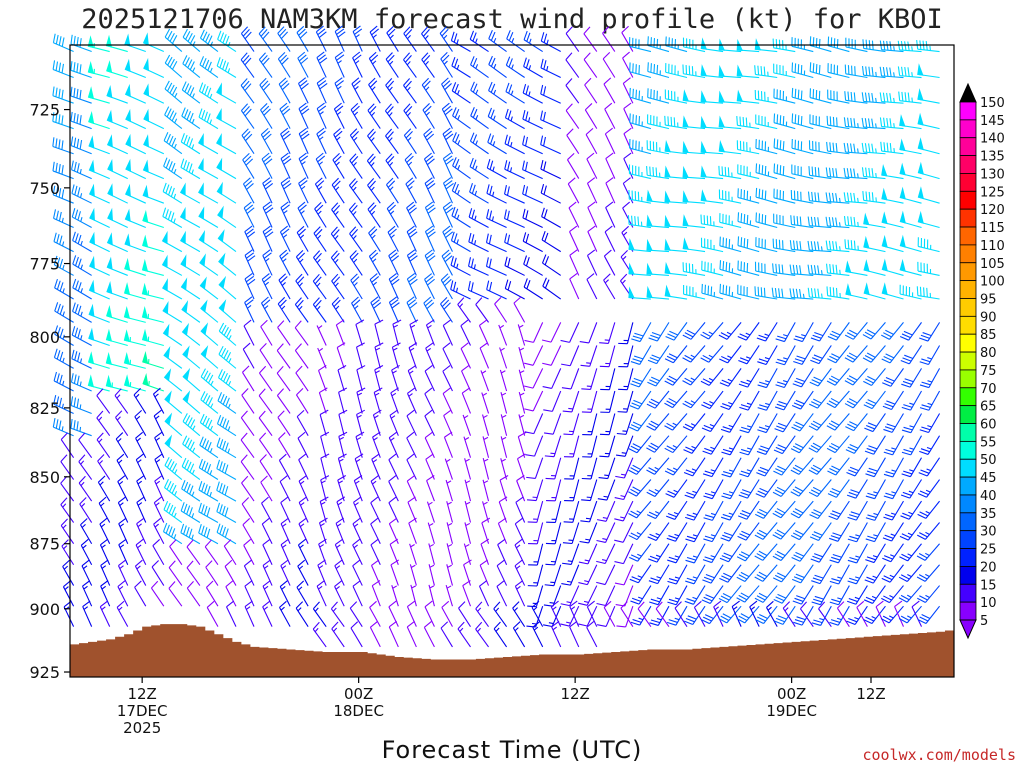 This screenshot has width=1024, height=768. Describe the element at coordinates (968, 379) in the screenshot. I see `colorbar-bin` at that location.